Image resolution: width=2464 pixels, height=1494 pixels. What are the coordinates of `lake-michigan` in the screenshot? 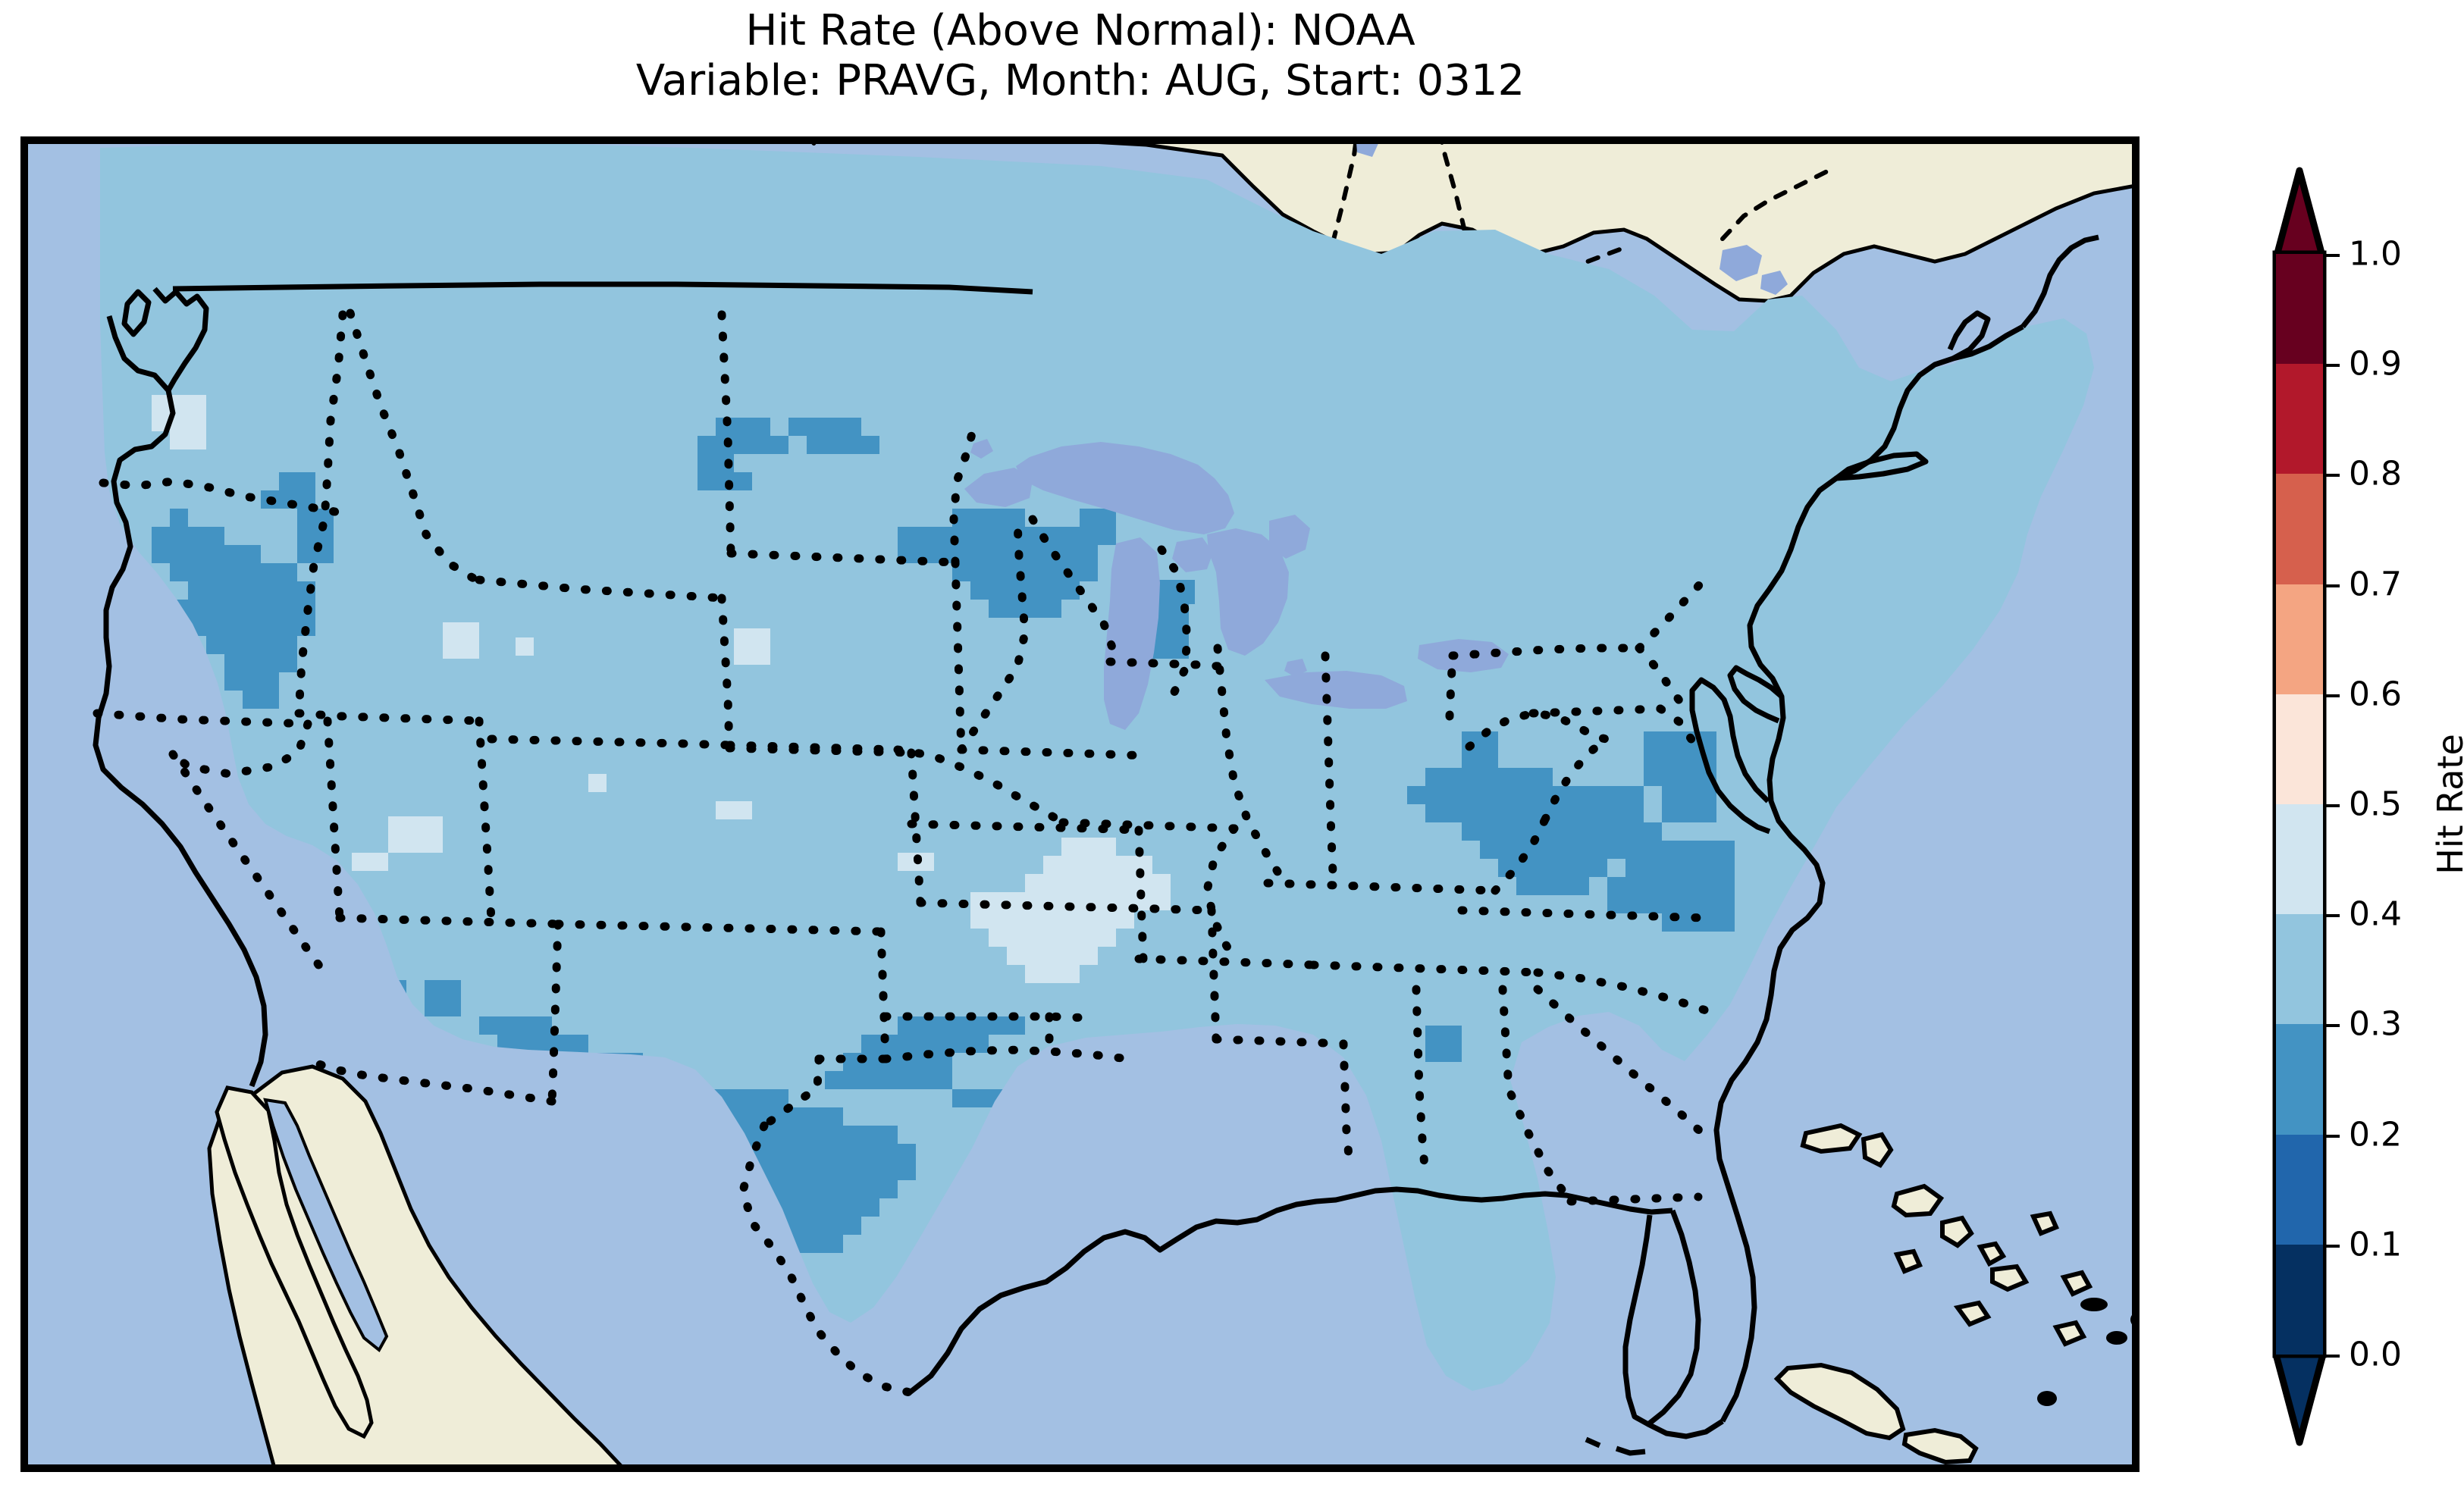 It's located at (1132, 633).